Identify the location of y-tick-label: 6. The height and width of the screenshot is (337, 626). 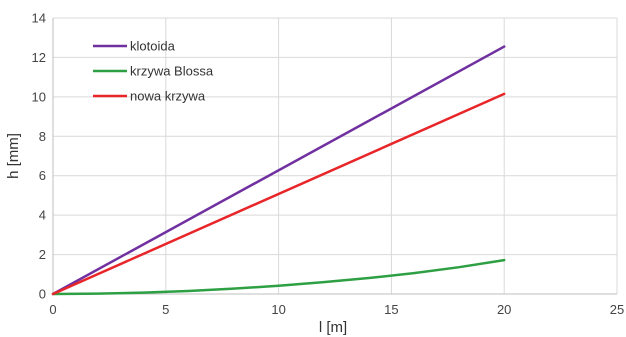
(42, 175).